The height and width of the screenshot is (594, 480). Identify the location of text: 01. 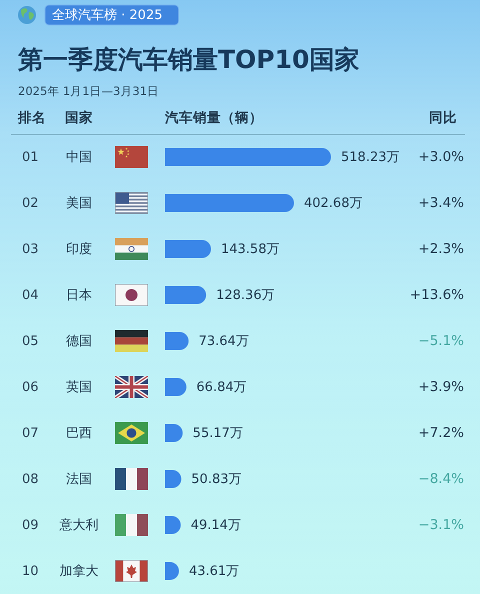
(30, 157).